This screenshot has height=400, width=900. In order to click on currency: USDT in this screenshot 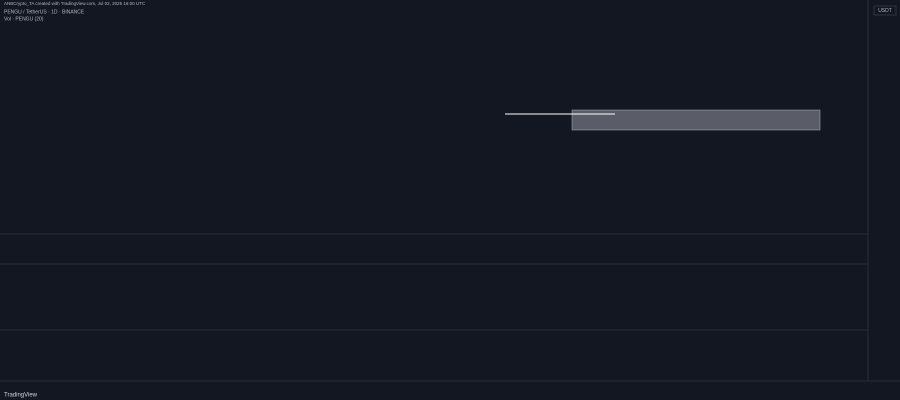, I will do `click(885, 11)`.